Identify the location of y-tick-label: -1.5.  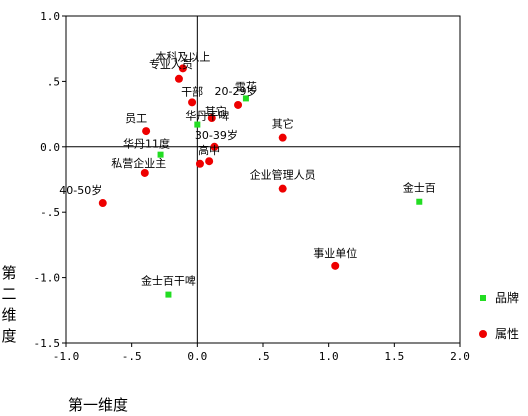
(47, 343).